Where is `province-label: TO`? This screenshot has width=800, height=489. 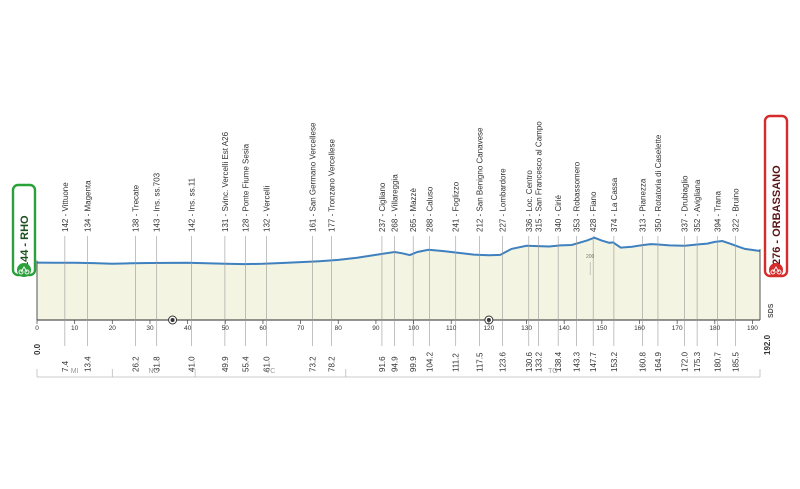 province-label: TO is located at coordinates (553, 371).